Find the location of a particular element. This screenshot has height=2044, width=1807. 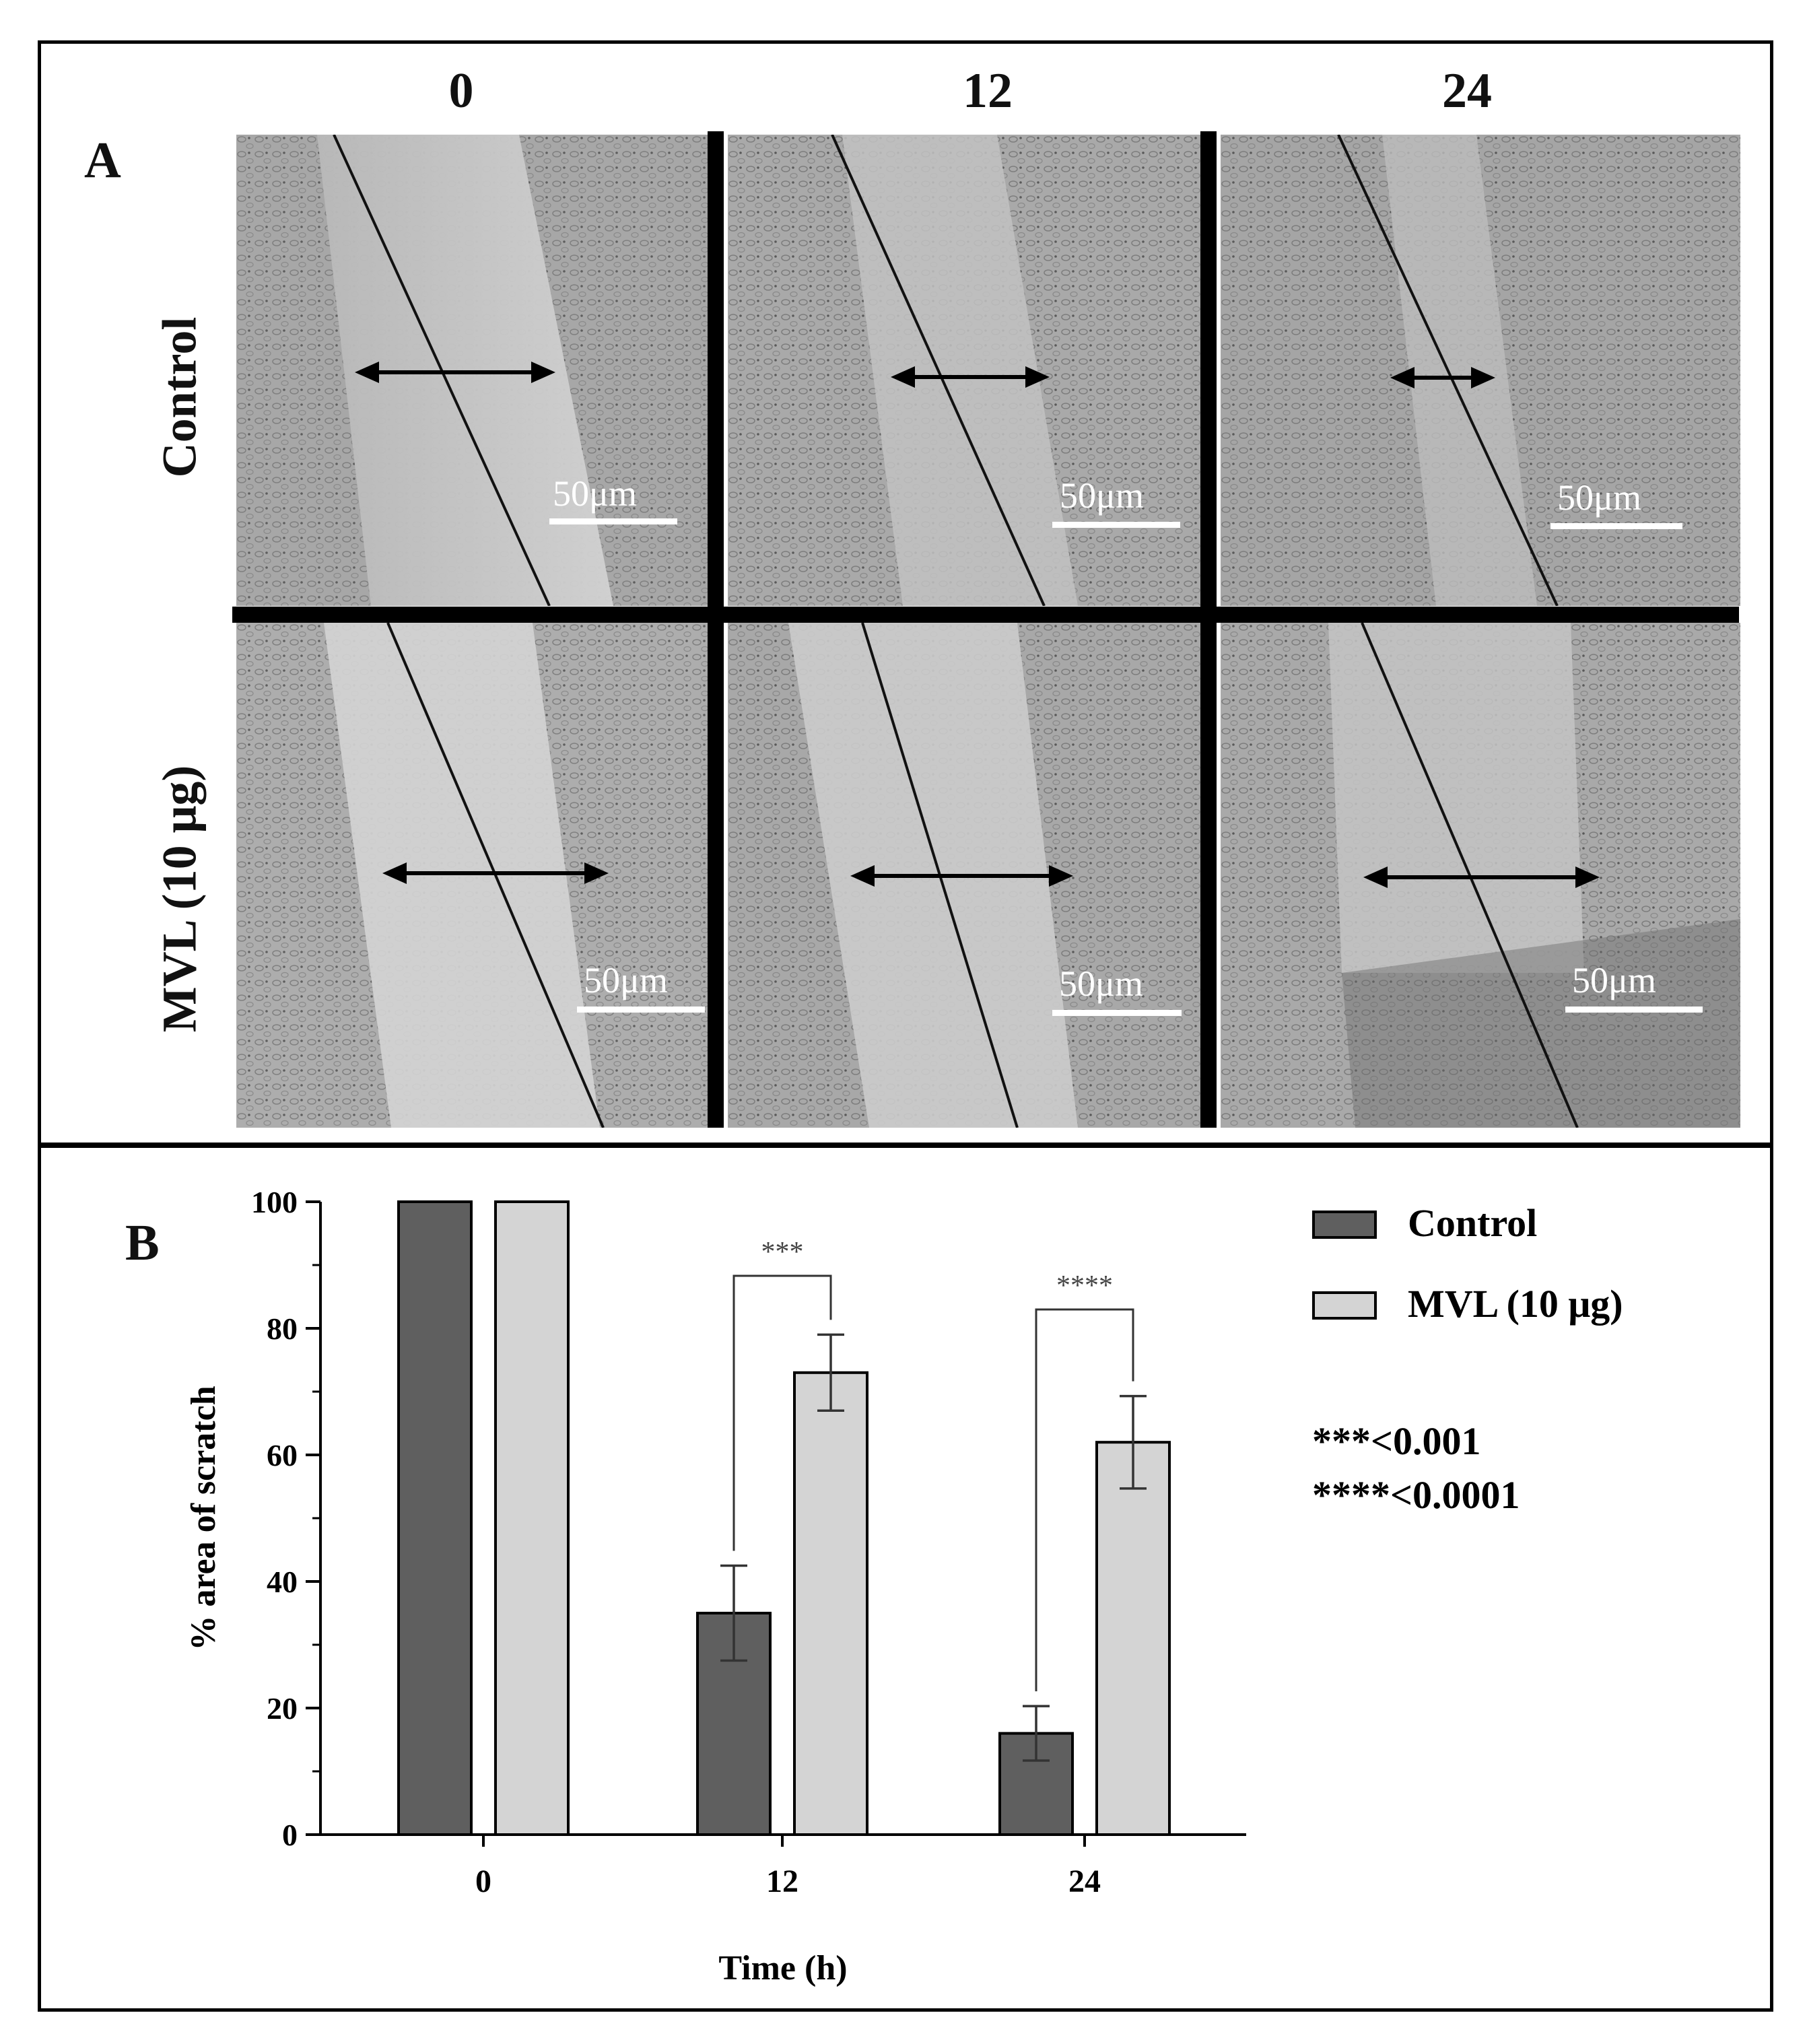

micrograph-mvl-12h: 50μm is located at coordinates (964, 875).